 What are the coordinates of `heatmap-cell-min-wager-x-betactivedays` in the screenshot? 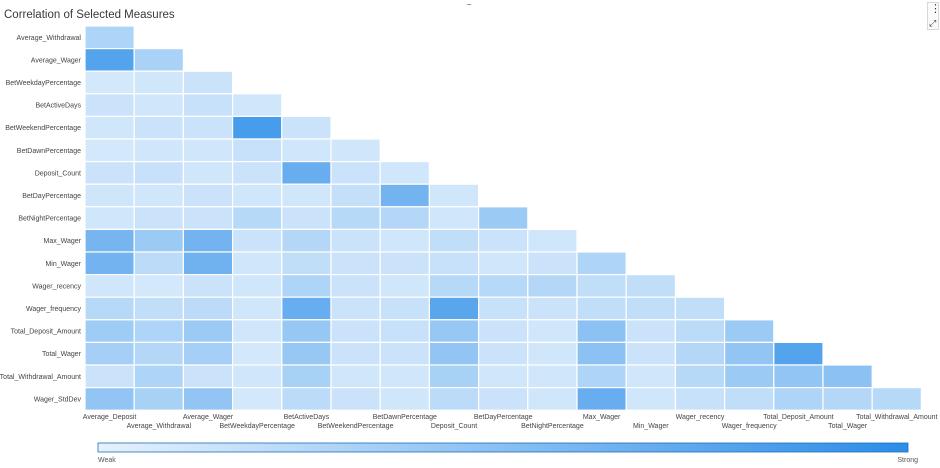 It's located at (306, 263).